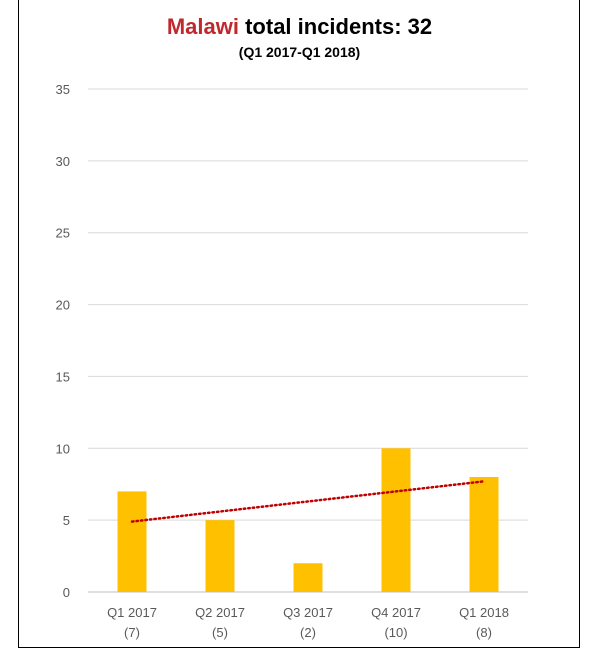 Image resolution: width=599 pixels, height=648 pixels. Describe the element at coordinates (66, 592) in the screenshot. I see `y-tick-label: 0` at that location.